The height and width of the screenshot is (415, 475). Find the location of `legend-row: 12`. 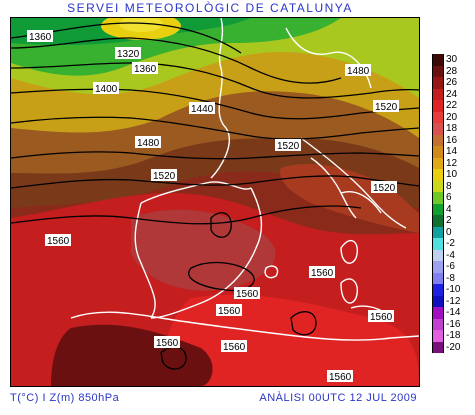

legend-row: 12 is located at coordinates (453, 163).